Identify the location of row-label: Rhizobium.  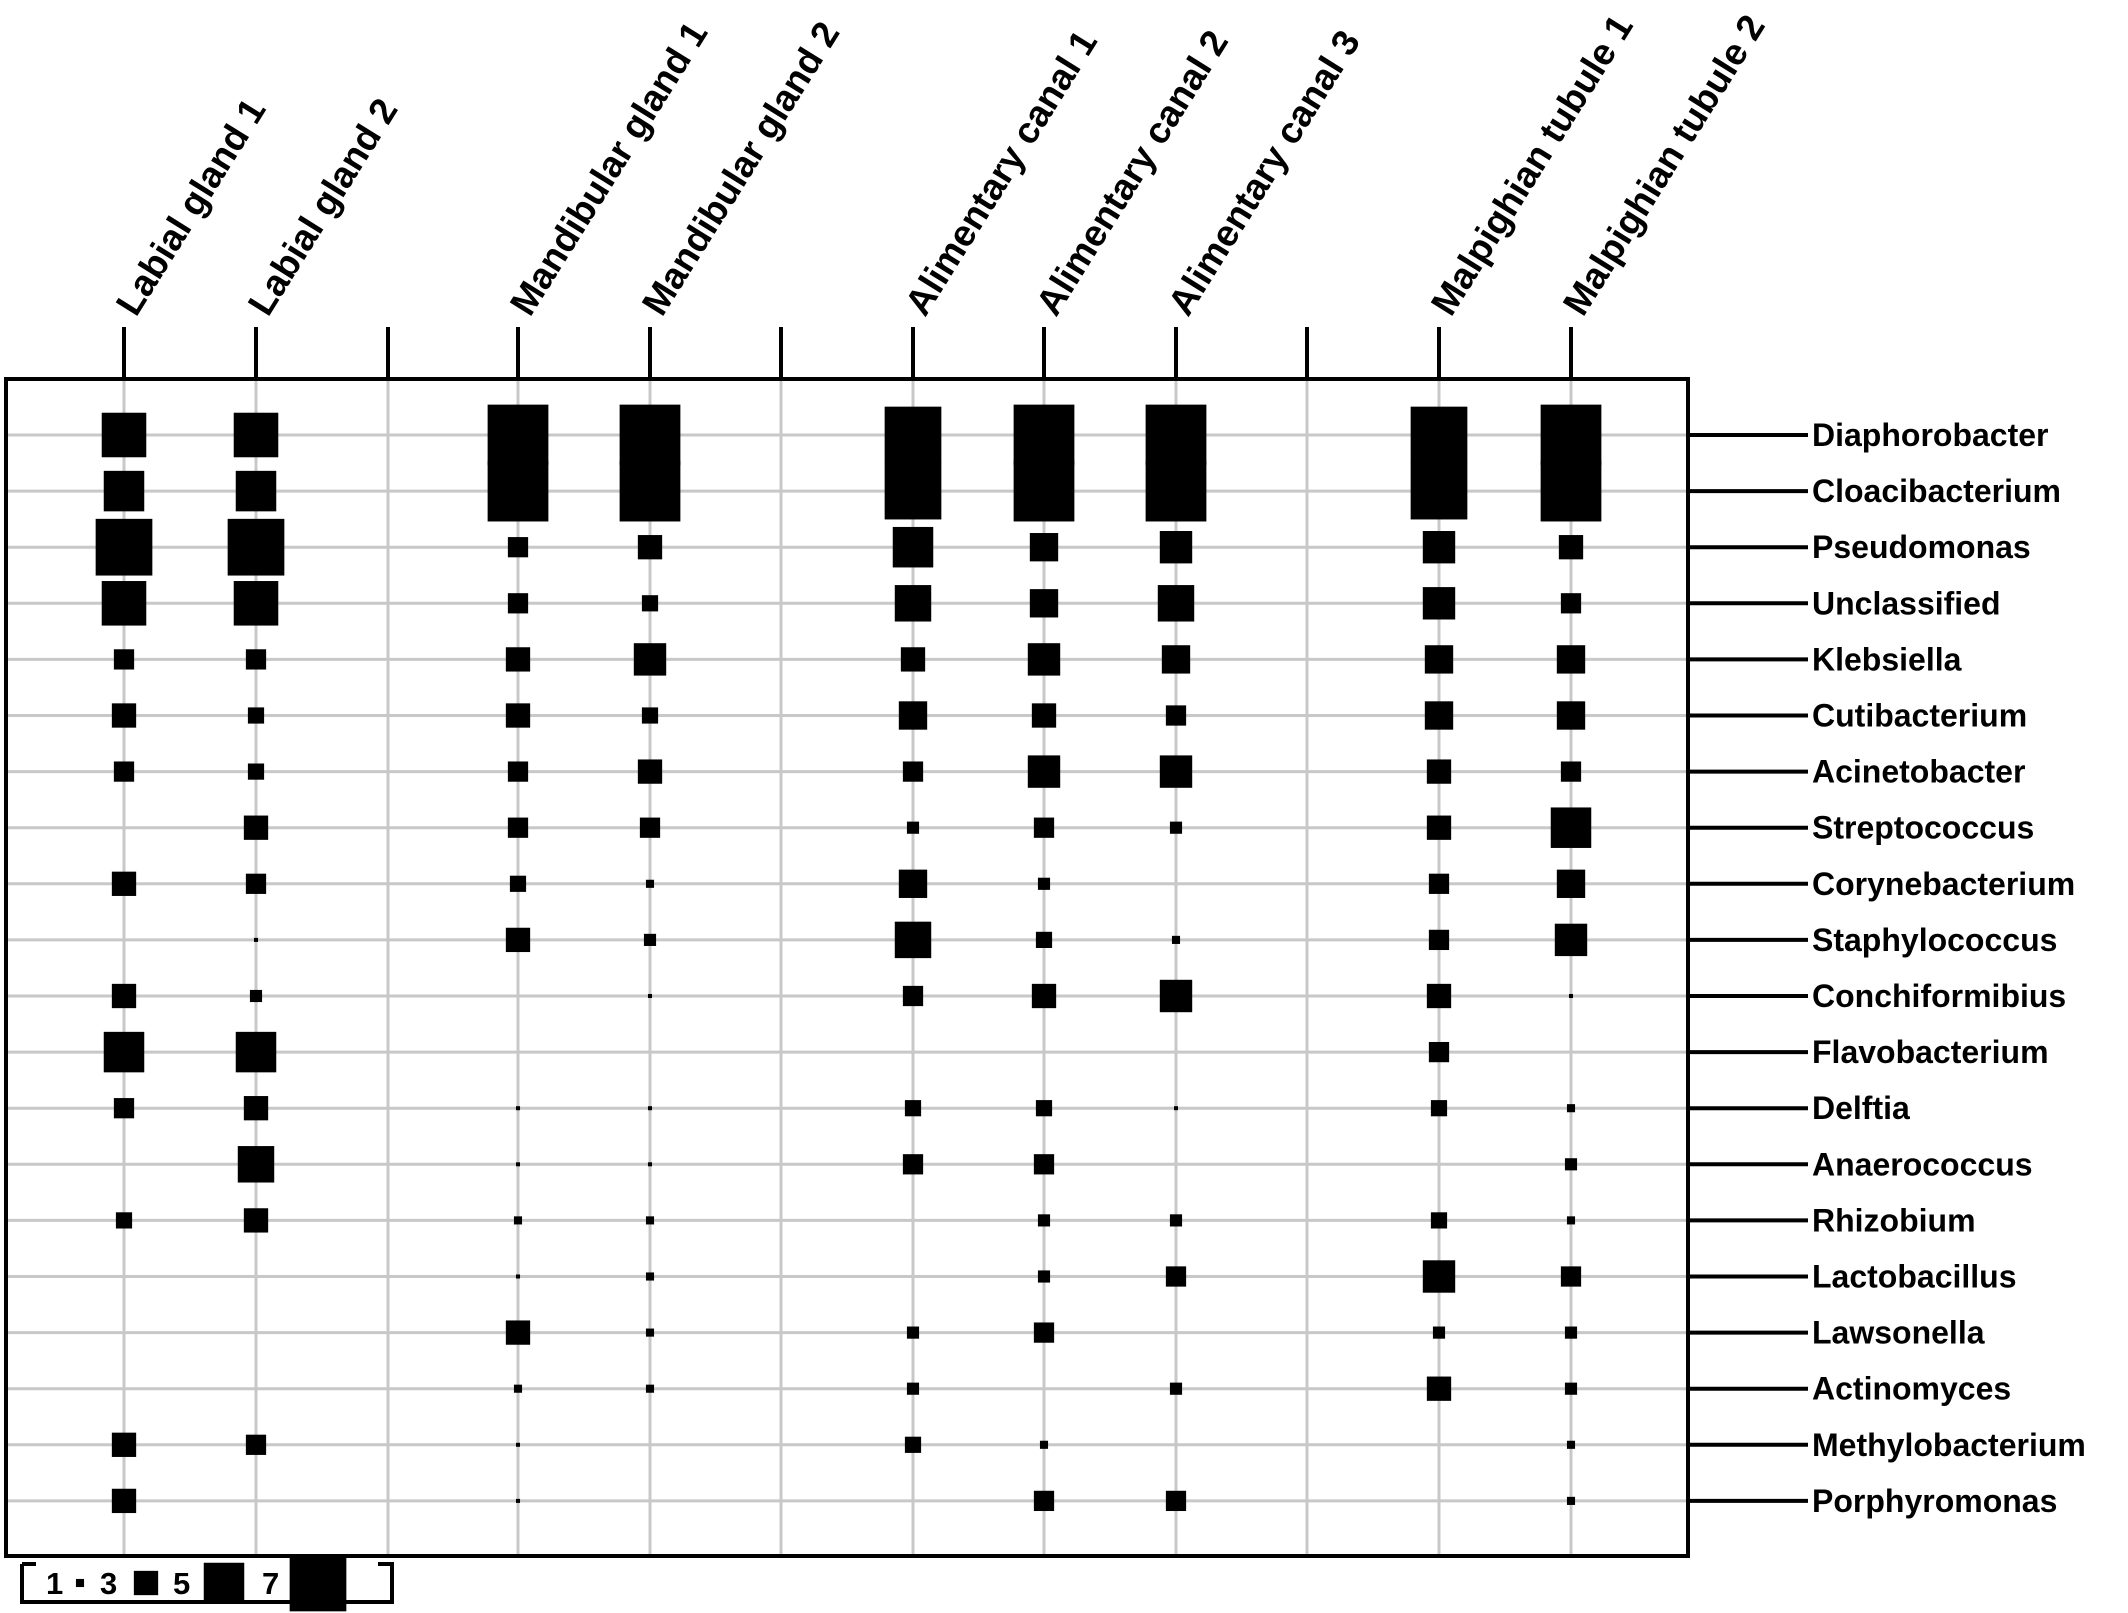
(1894, 1220).